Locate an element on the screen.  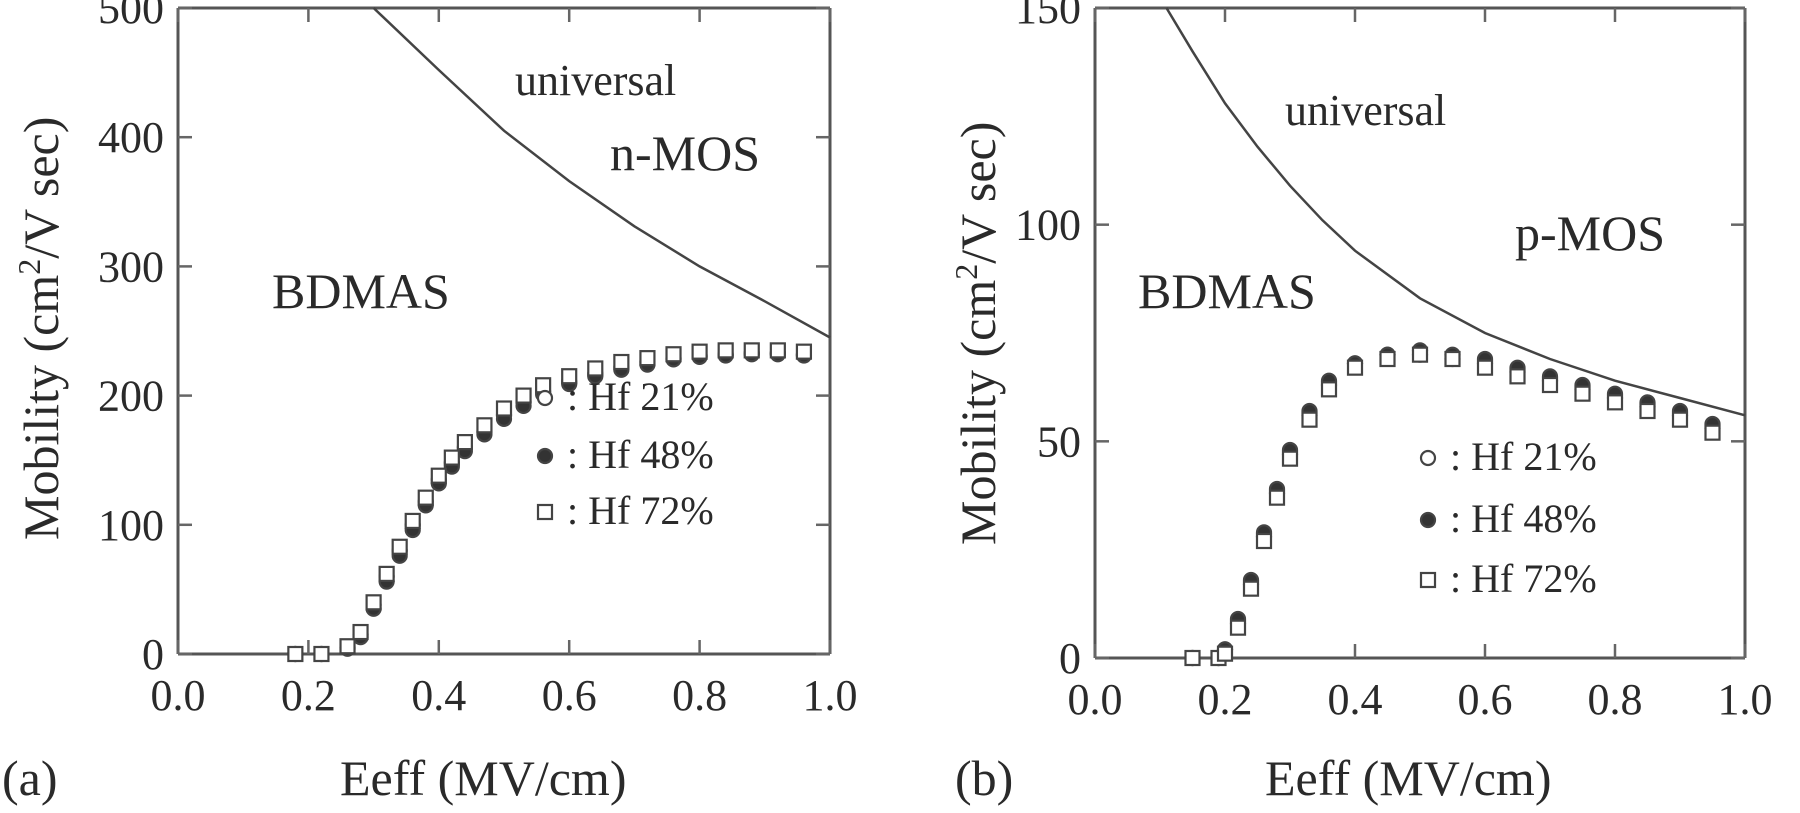
chart-b-device-label: p-MOS is located at coordinates (1590, 233).